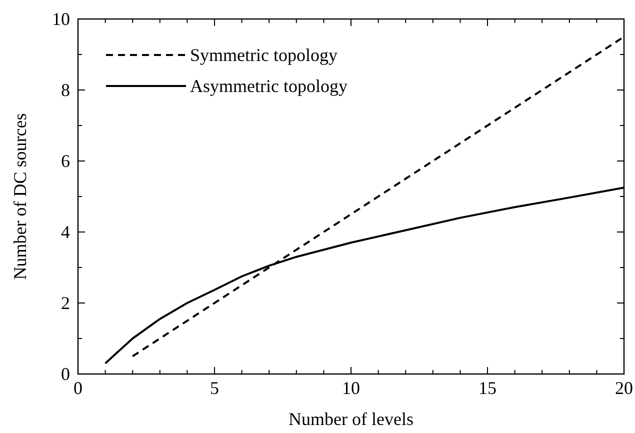 The image size is (635, 433). I want to click on legend-label: Asymmetric topology, so click(269, 86).